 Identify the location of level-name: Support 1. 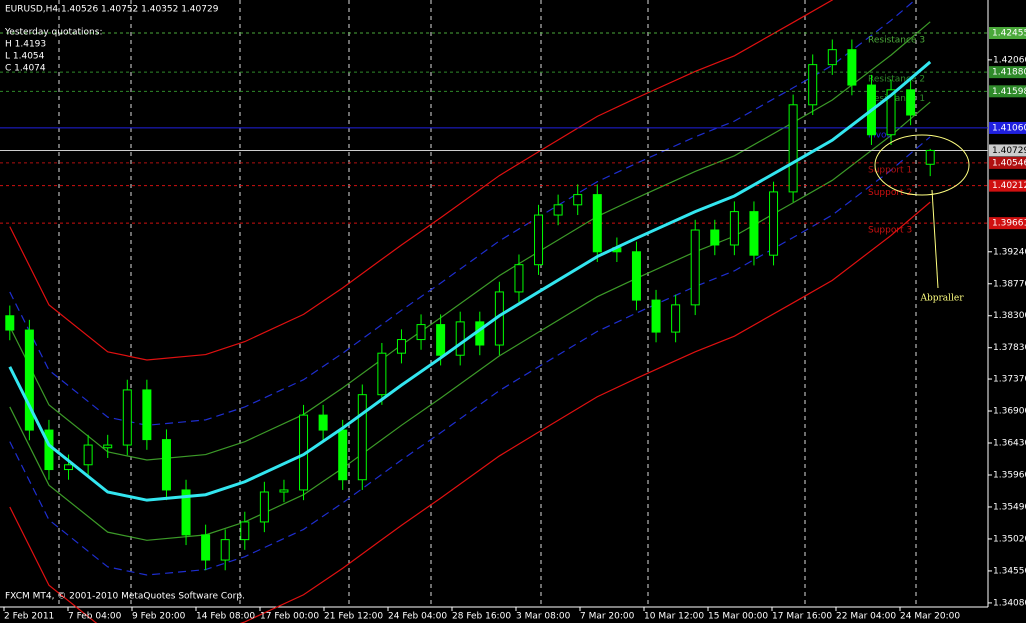
(890, 170).